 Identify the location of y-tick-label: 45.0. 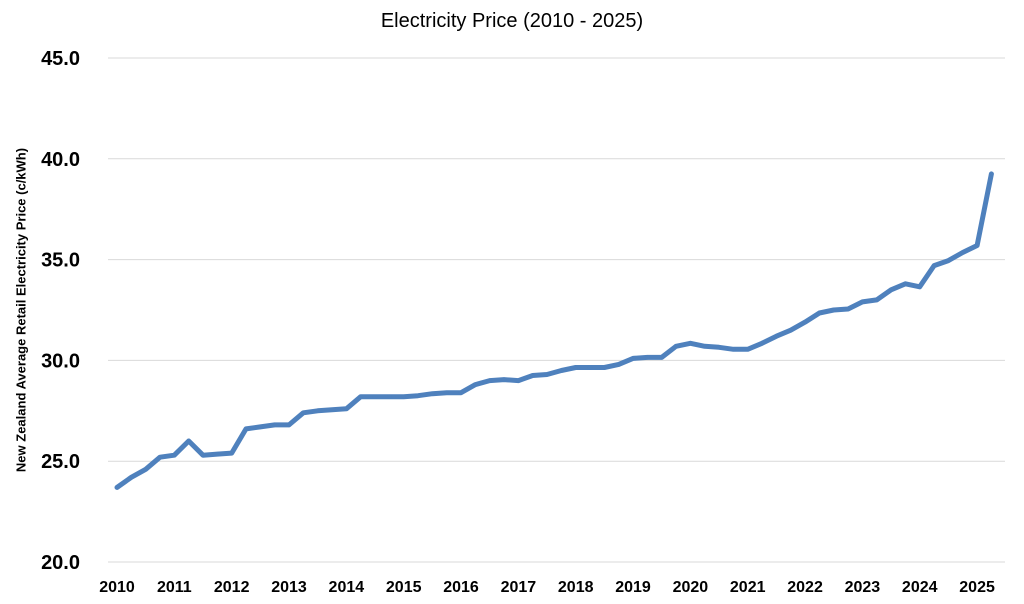
(60, 59).